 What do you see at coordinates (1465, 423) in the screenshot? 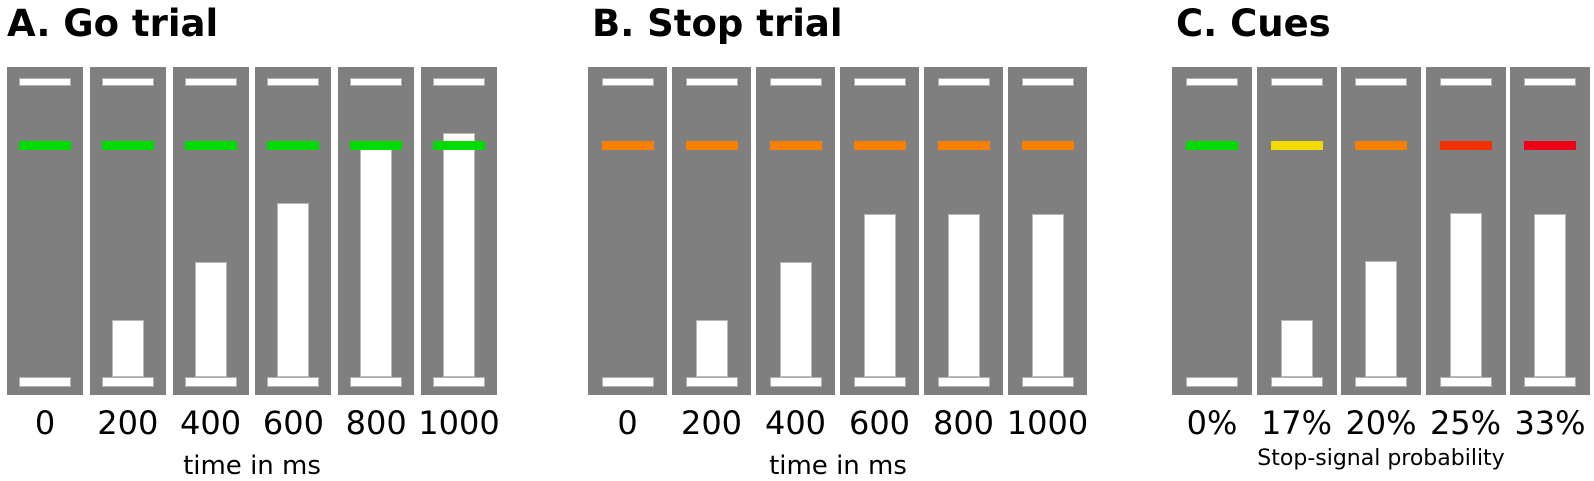
I see `column-tick-label: 25%` at bounding box center [1465, 423].